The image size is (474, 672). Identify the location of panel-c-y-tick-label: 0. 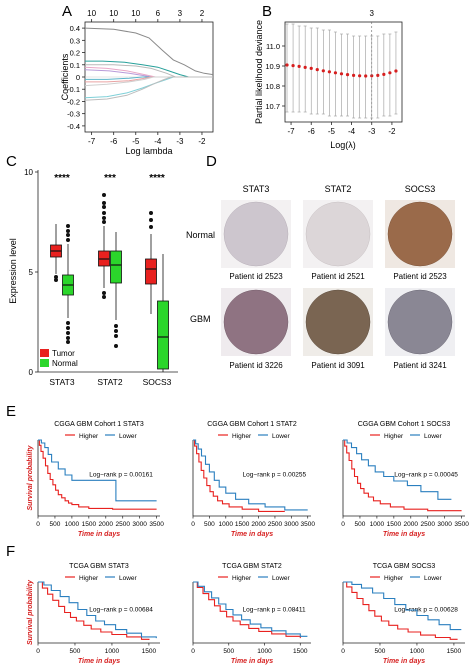
(31, 372).